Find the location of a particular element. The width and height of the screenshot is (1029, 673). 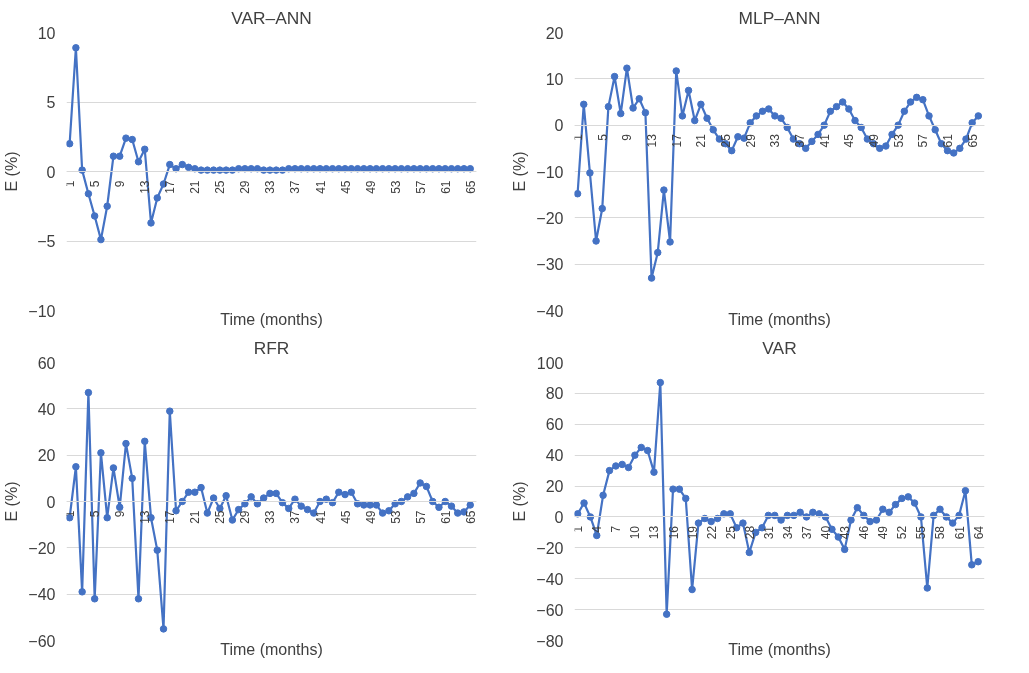

chart-title: VAR is located at coordinates (779, 347).